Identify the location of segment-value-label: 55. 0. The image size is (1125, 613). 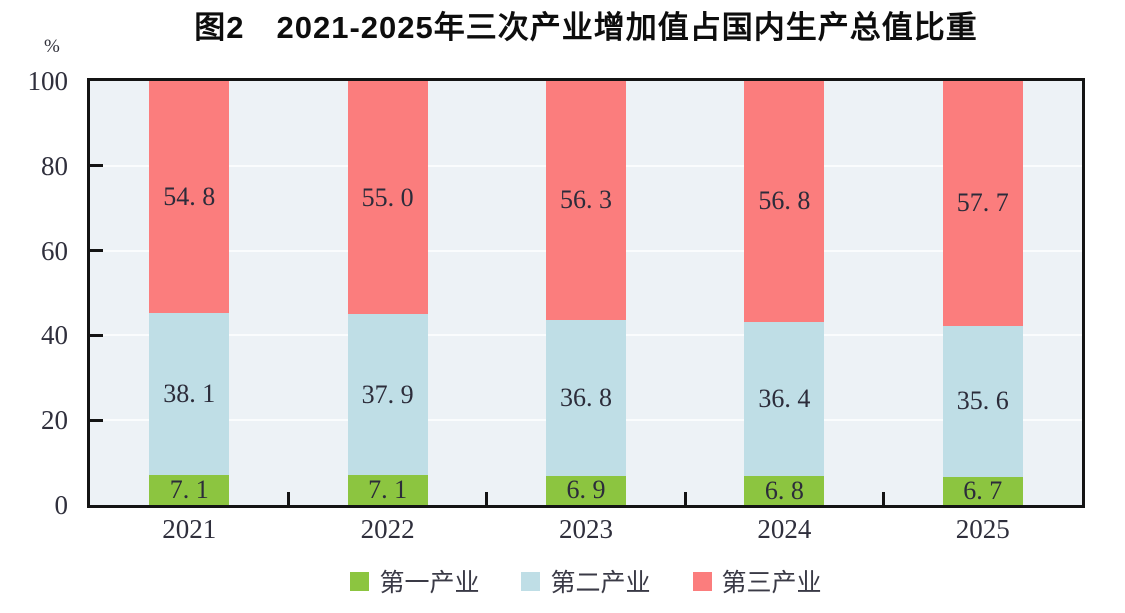
(387, 197).